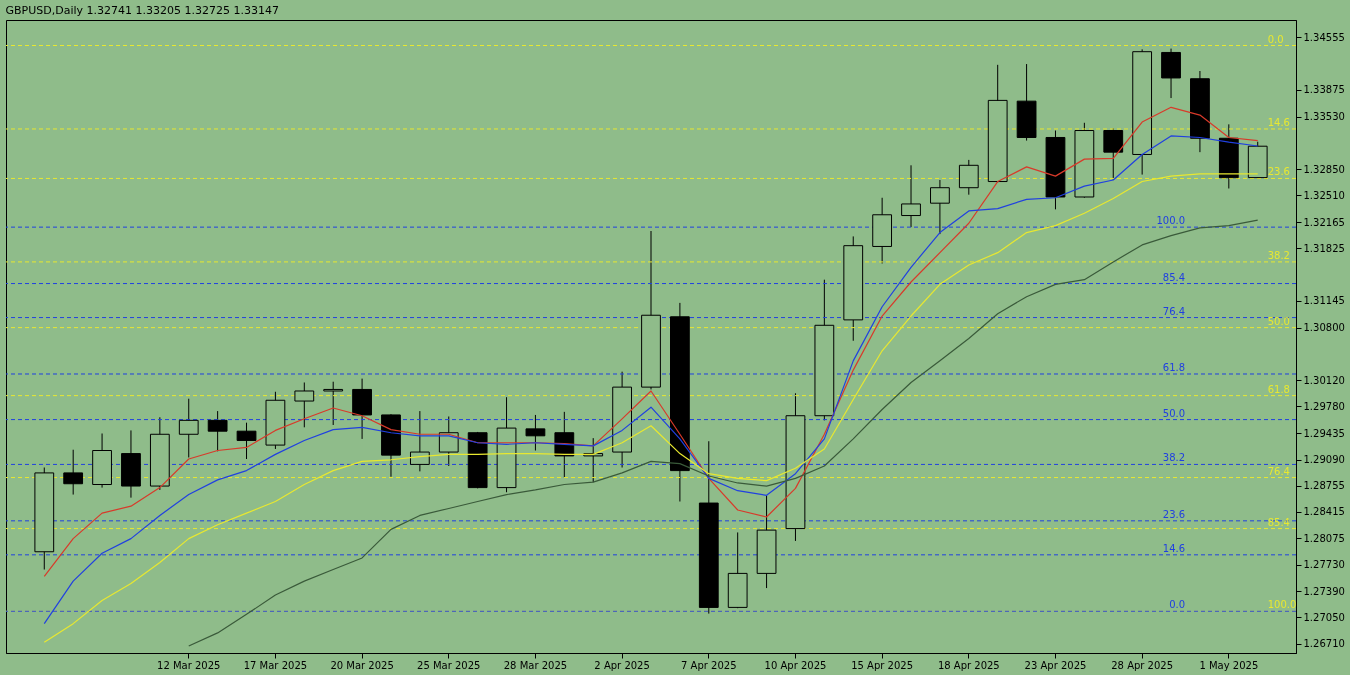  What do you see at coordinates (795, 665) in the screenshot?
I see `x-tick-label: 10 Apr 2025` at bounding box center [795, 665].